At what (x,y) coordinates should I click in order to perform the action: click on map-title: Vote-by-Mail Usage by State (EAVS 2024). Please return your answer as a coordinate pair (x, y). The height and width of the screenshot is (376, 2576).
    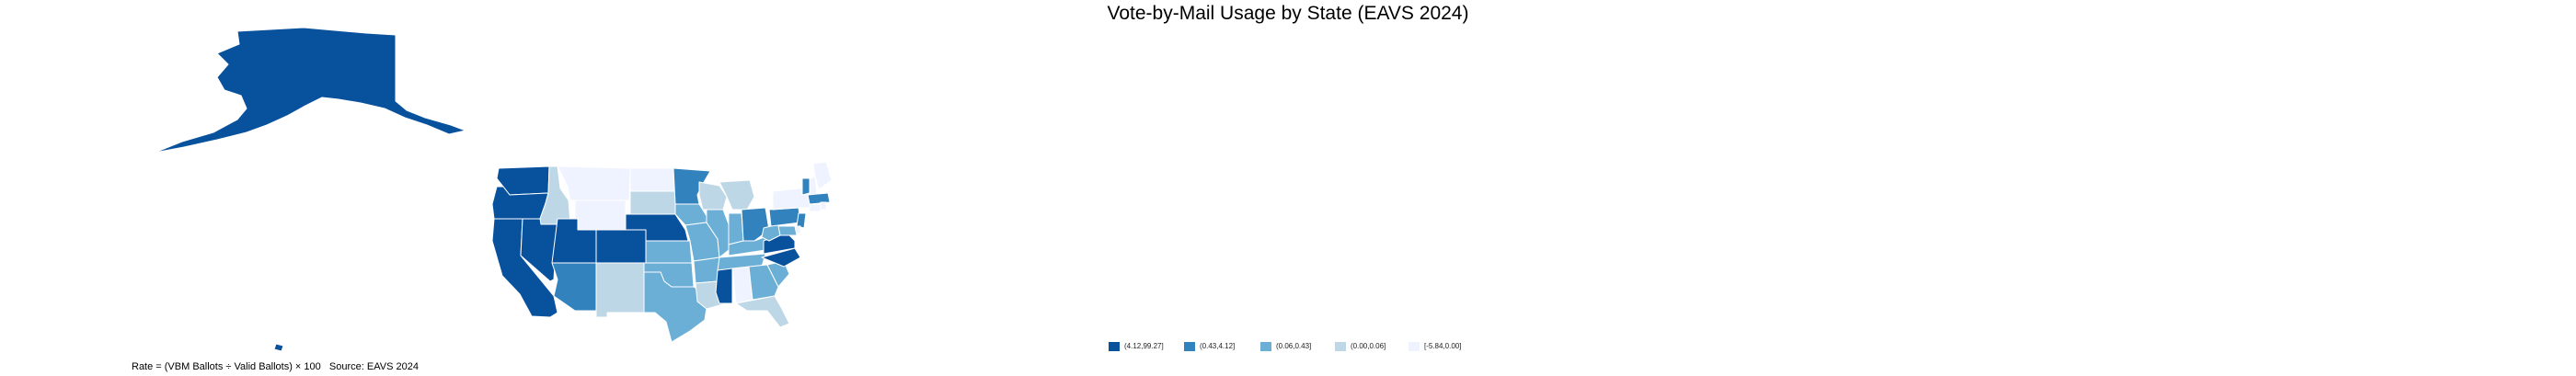
    Looking at the image, I should click on (1288, 14).